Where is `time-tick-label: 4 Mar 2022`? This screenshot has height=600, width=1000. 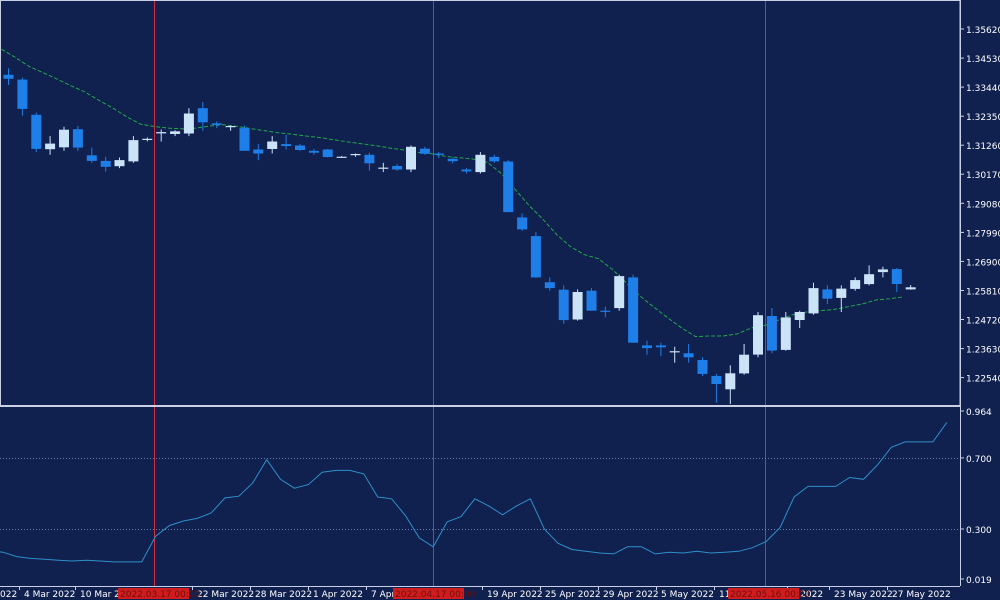
time-tick-label: 4 Mar 2022 is located at coordinates (49, 595).